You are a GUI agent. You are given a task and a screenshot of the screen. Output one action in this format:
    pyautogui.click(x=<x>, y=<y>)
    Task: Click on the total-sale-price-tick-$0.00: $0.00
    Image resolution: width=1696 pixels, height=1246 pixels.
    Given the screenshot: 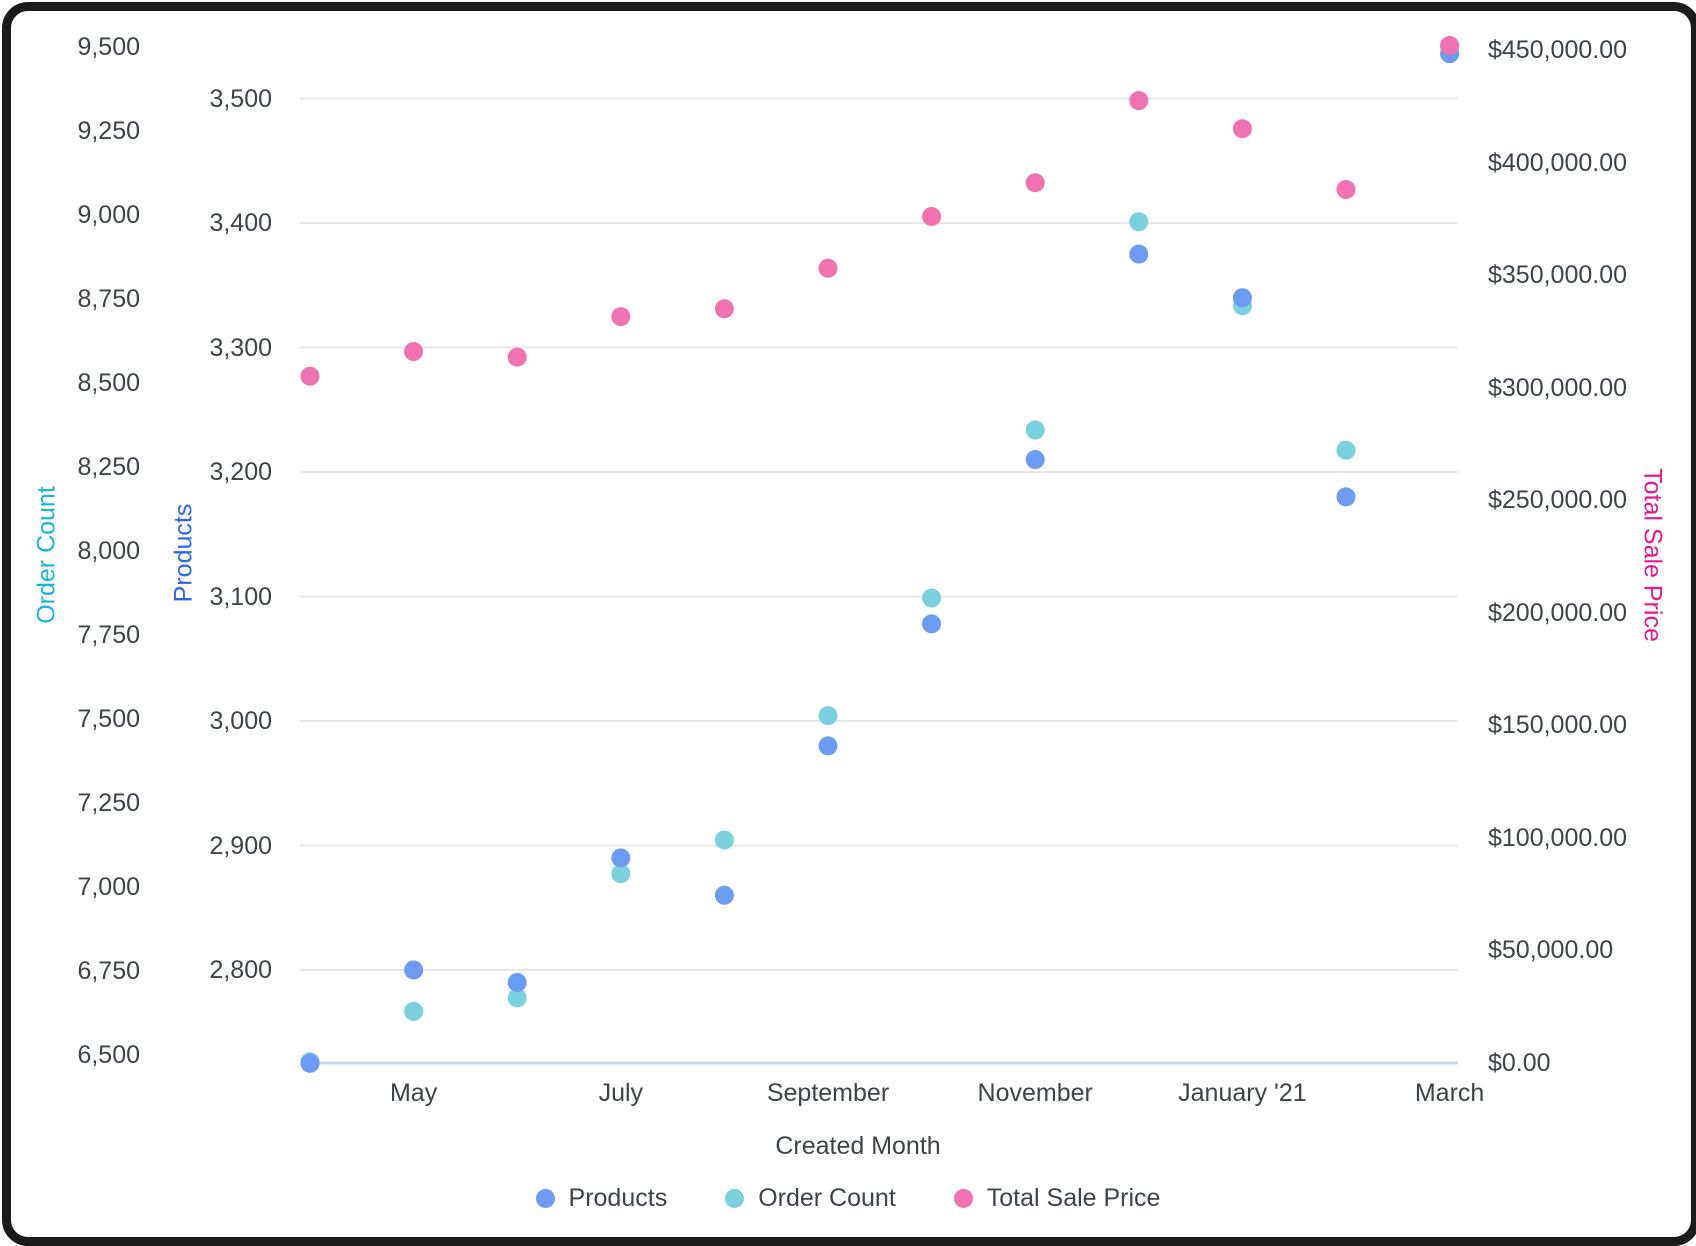 What is the action you would take?
    pyautogui.click(x=1519, y=1062)
    